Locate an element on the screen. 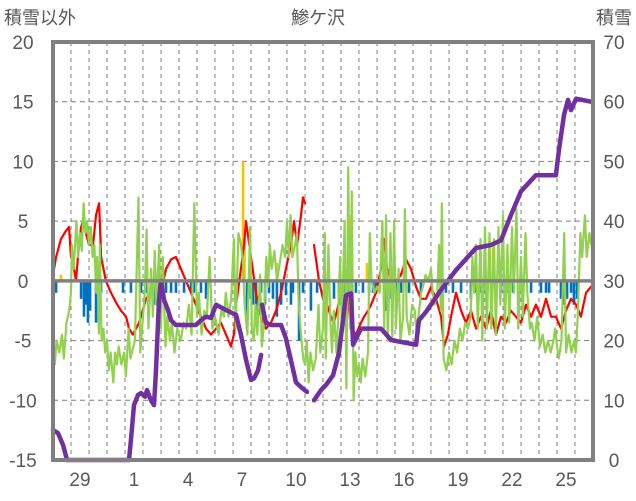 This screenshot has height=501, width=636. right-y-tick-label: 60 is located at coordinates (613, 103).